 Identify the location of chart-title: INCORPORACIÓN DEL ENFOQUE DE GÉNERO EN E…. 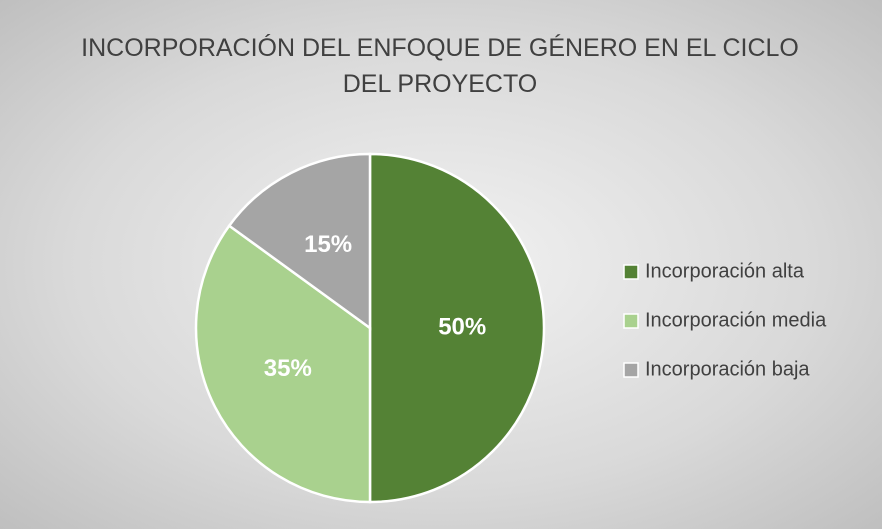
(440, 66).